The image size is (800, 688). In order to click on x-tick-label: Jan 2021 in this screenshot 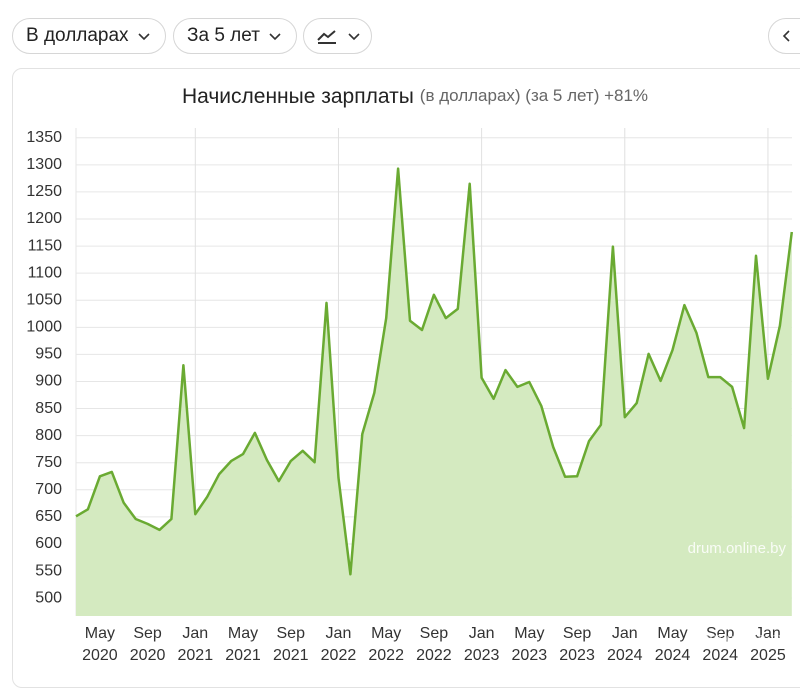, I will do `click(196, 644)`.